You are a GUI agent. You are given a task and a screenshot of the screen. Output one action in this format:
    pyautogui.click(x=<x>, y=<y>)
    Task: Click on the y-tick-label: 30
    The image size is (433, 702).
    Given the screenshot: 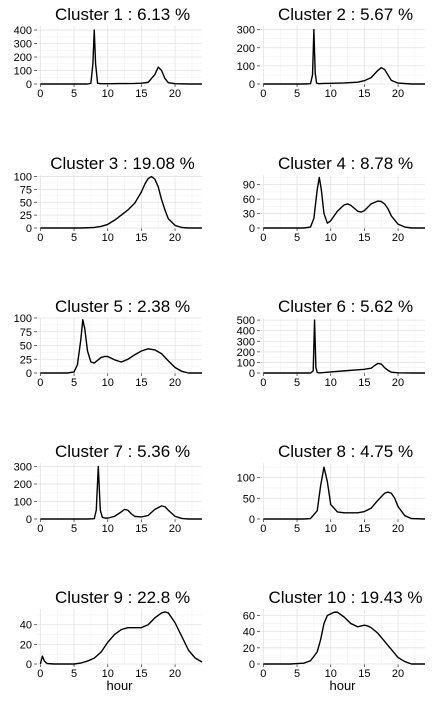 What is the action you would take?
    pyautogui.click(x=249, y=215)
    